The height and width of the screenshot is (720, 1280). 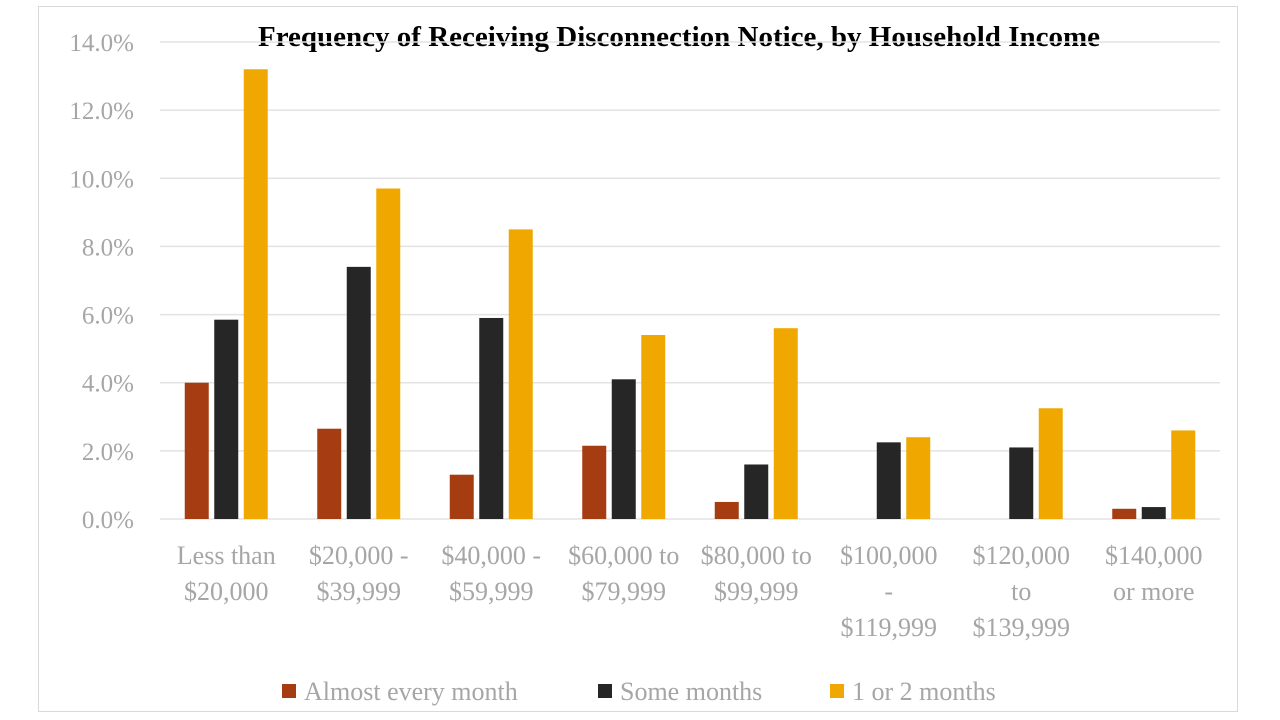 What do you see at coordinates (359, 591) in the screenshot?
I see `x-category-label-line: $39,999` at bounding box center [359, 591].